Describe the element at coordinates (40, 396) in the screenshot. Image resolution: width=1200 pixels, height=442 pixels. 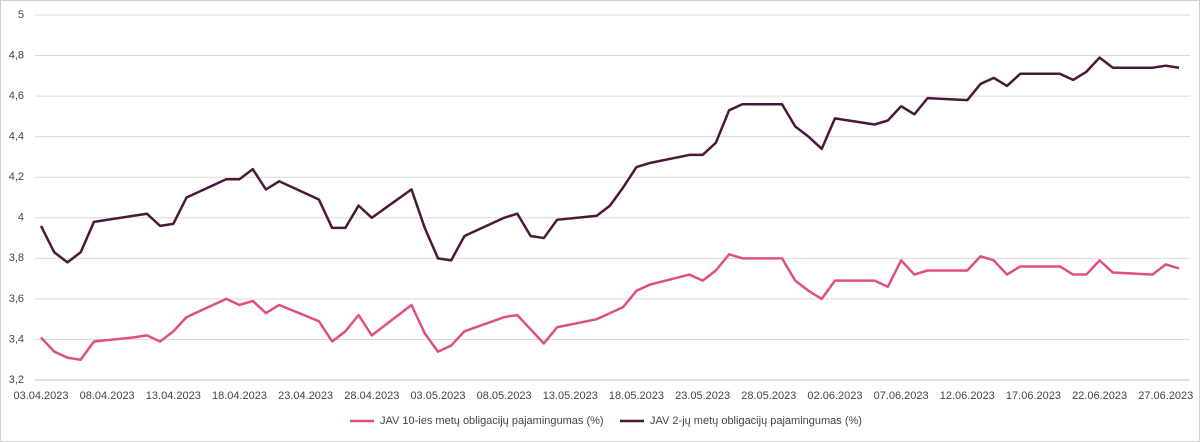
I see `x-tick-label: 03.04.2023` at that location.